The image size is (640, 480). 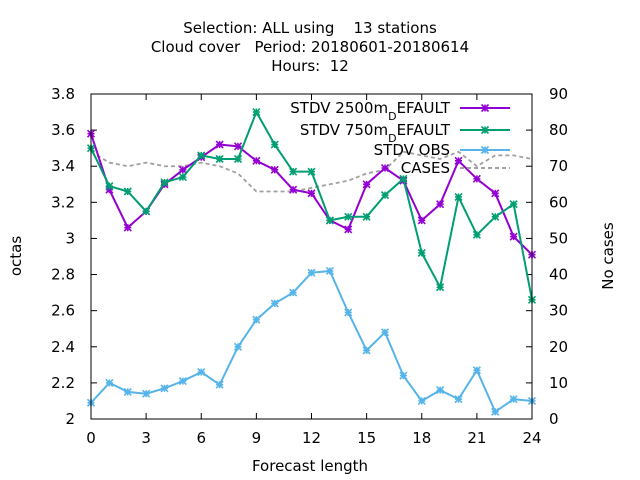 I want to click on legend-label: STDV OBS, so click(x=412, y=150).